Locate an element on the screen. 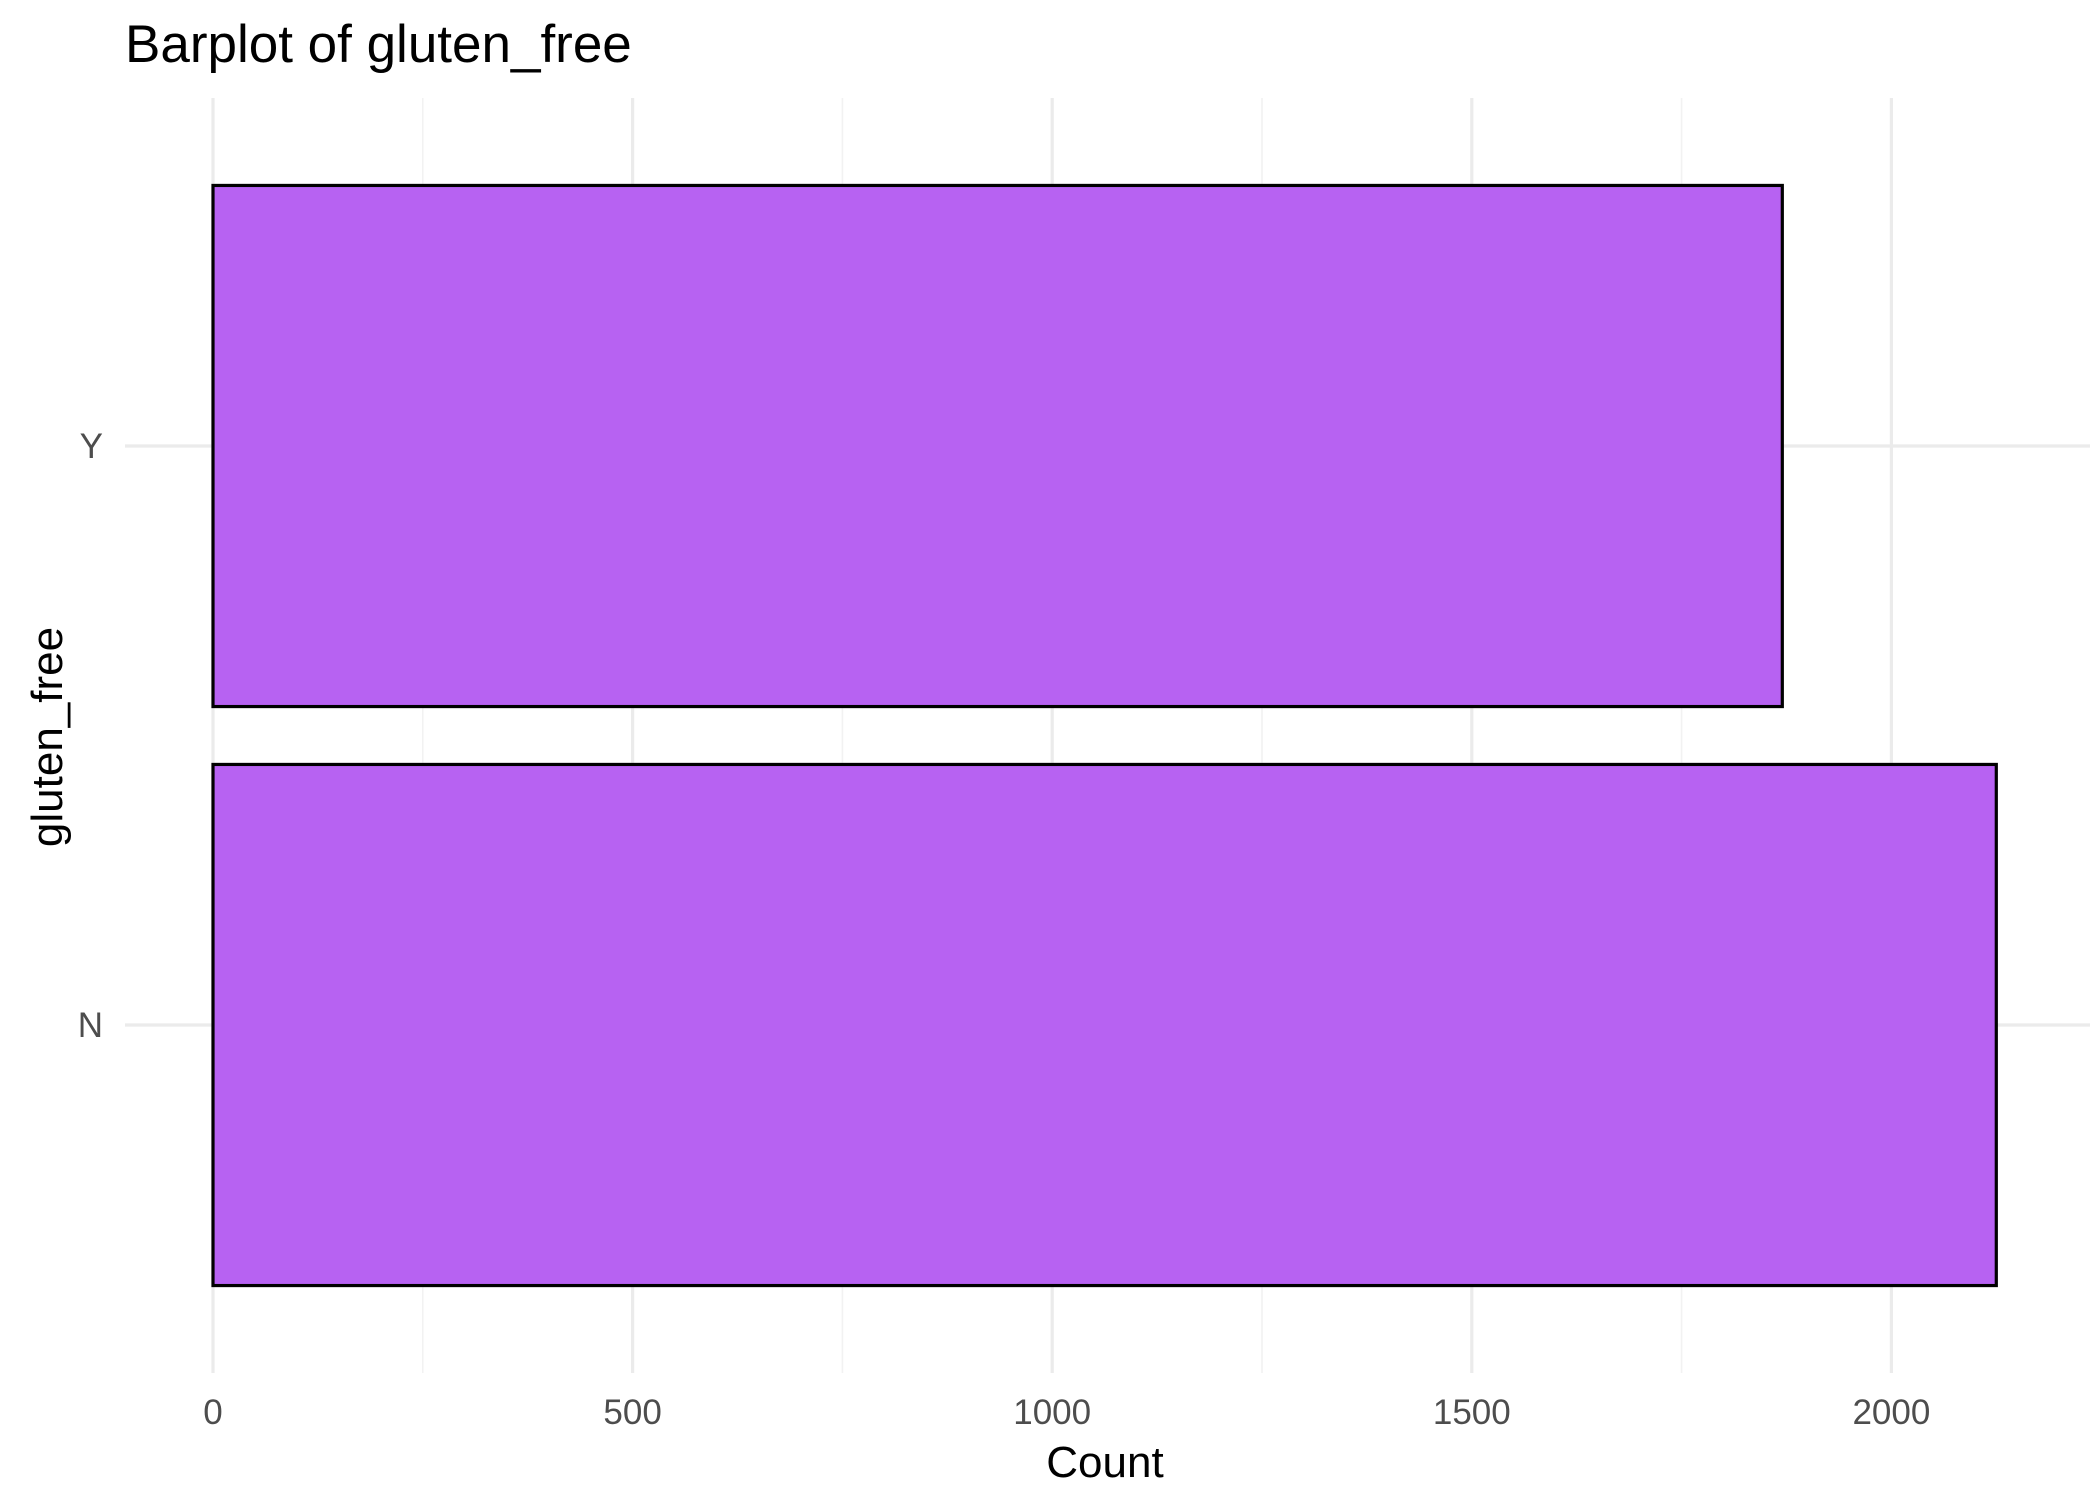 The width and height of the screenshot is (2100, 1500). x-tick-label: 2000 is located at coordinates (1891, 1412).